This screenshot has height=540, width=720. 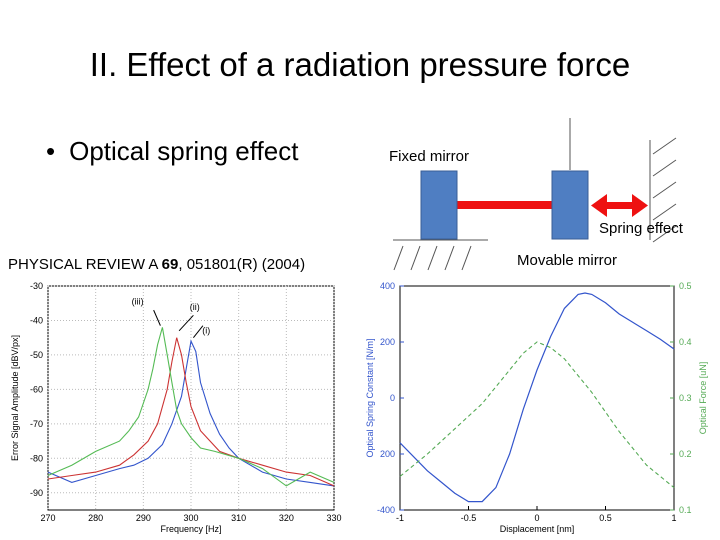 What do you see at coordinates (392, 398) in the screenshot?
I see `y-tick-label: 0` at bounding box center [392, 398].